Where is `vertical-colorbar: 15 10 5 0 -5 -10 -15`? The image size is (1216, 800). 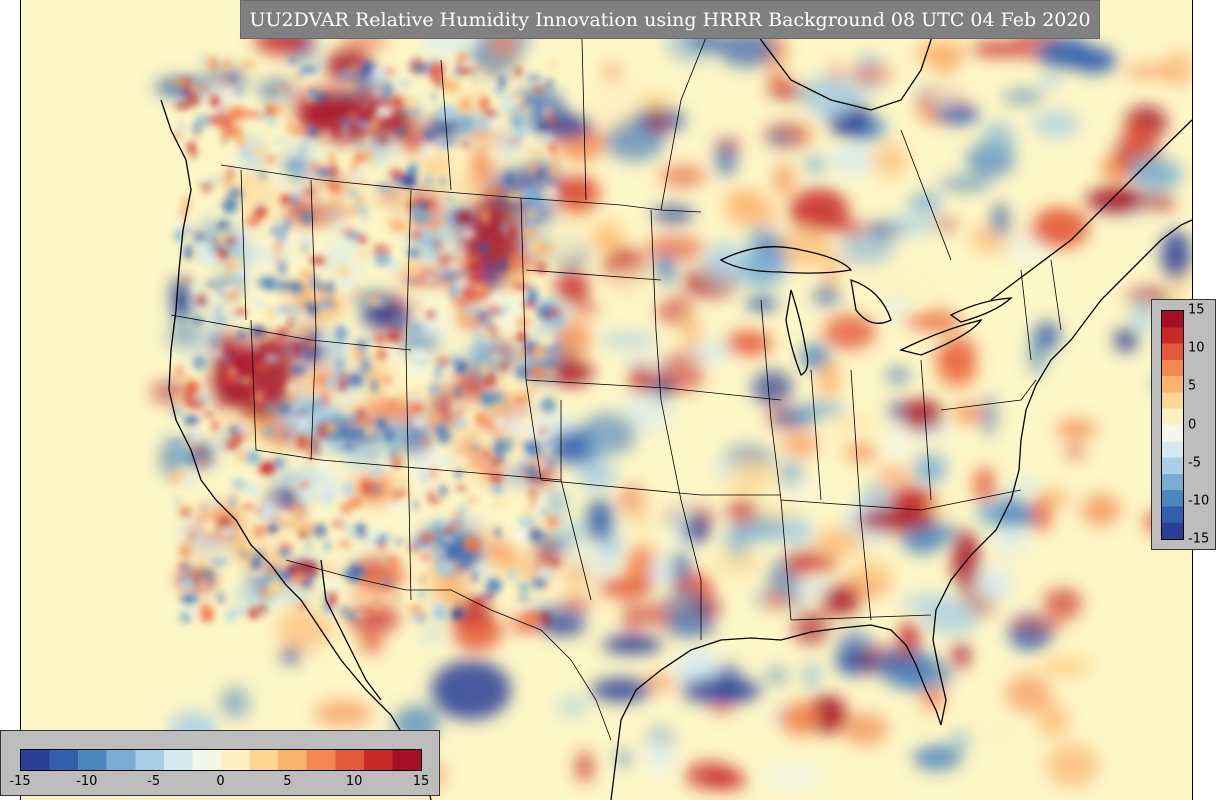 vertical-colorbar: 15 10 5 0 -5 -10 -15 is located at coordinates (1183, 424).